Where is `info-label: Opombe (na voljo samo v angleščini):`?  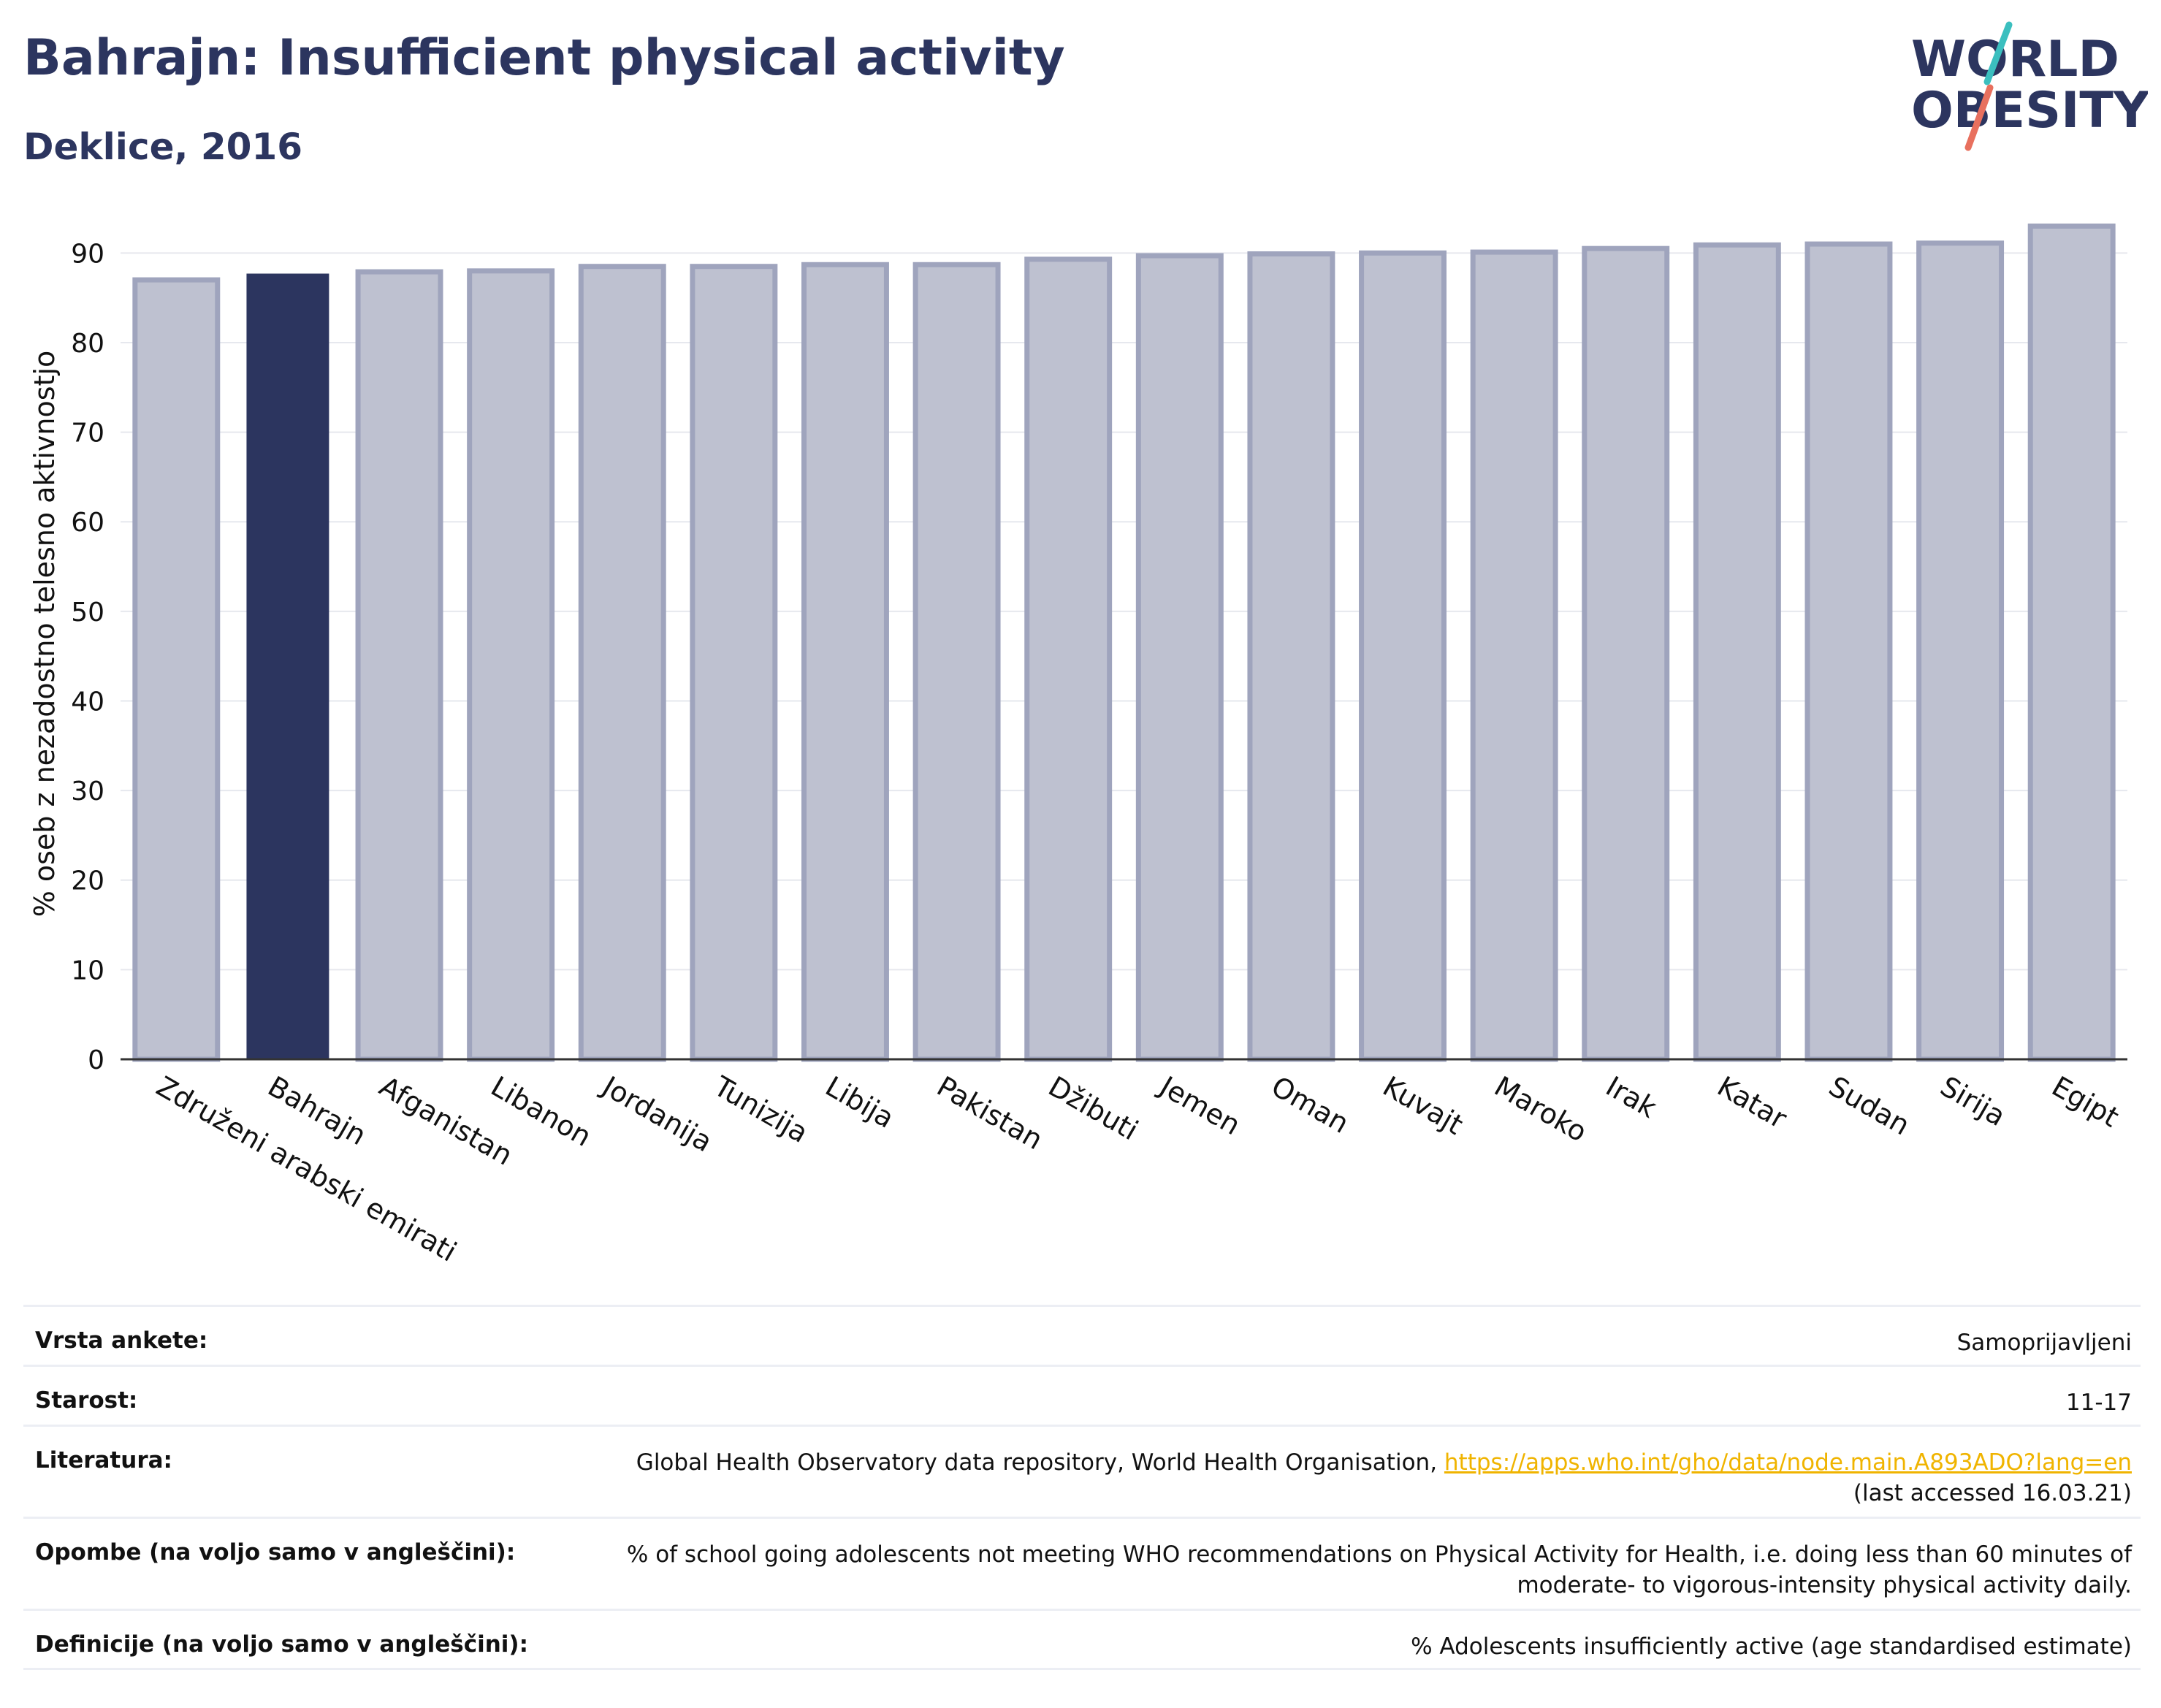 info-label: Opombe (na voljo samo v angleščini): is located at coordinates (275, 1552).